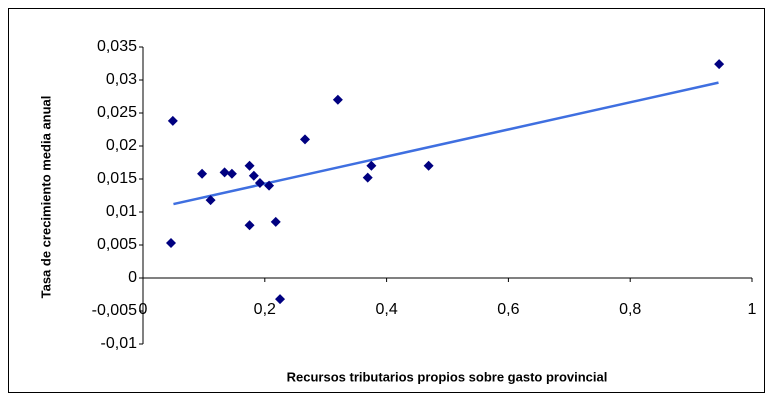 This screenshot has height=400, width=772. What do you see at coordinates (119, 343) in the screenshot?
I see `y-tick-label: -0,01` at bounding box center [119, 343].